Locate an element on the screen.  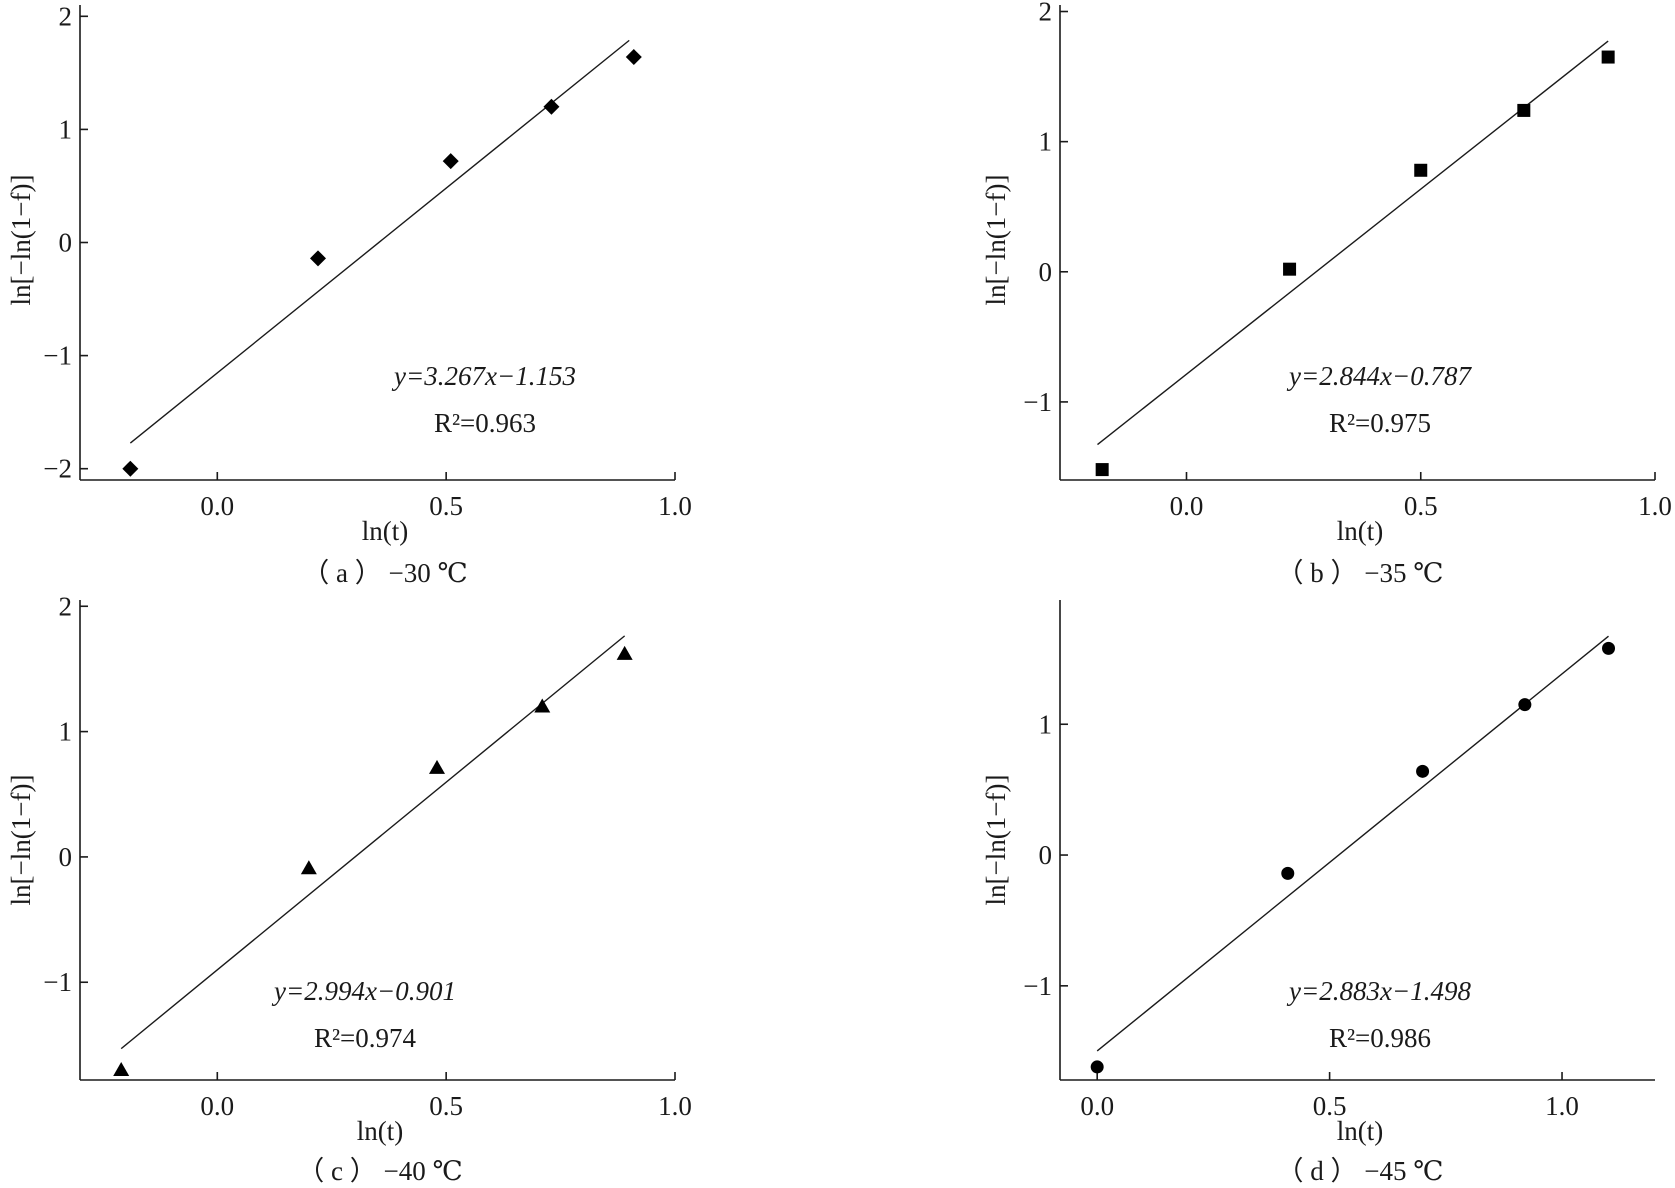
panel-b-r2: R²=0.975 is located at coordinates (1380, 423).